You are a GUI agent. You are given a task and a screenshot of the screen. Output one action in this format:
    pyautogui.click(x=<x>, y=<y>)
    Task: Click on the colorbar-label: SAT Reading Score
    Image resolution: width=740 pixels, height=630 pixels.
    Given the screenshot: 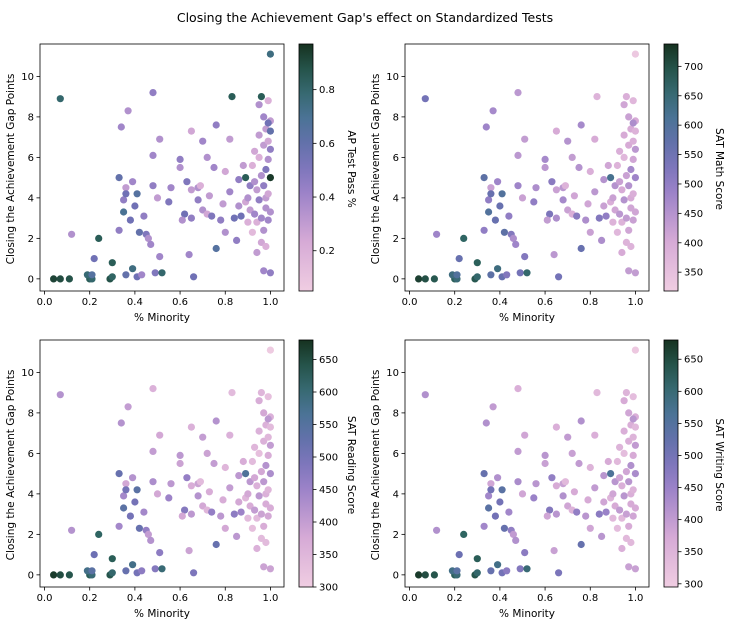 What is the action you would take?
    pyautogui.click(x=351, y=465)
    